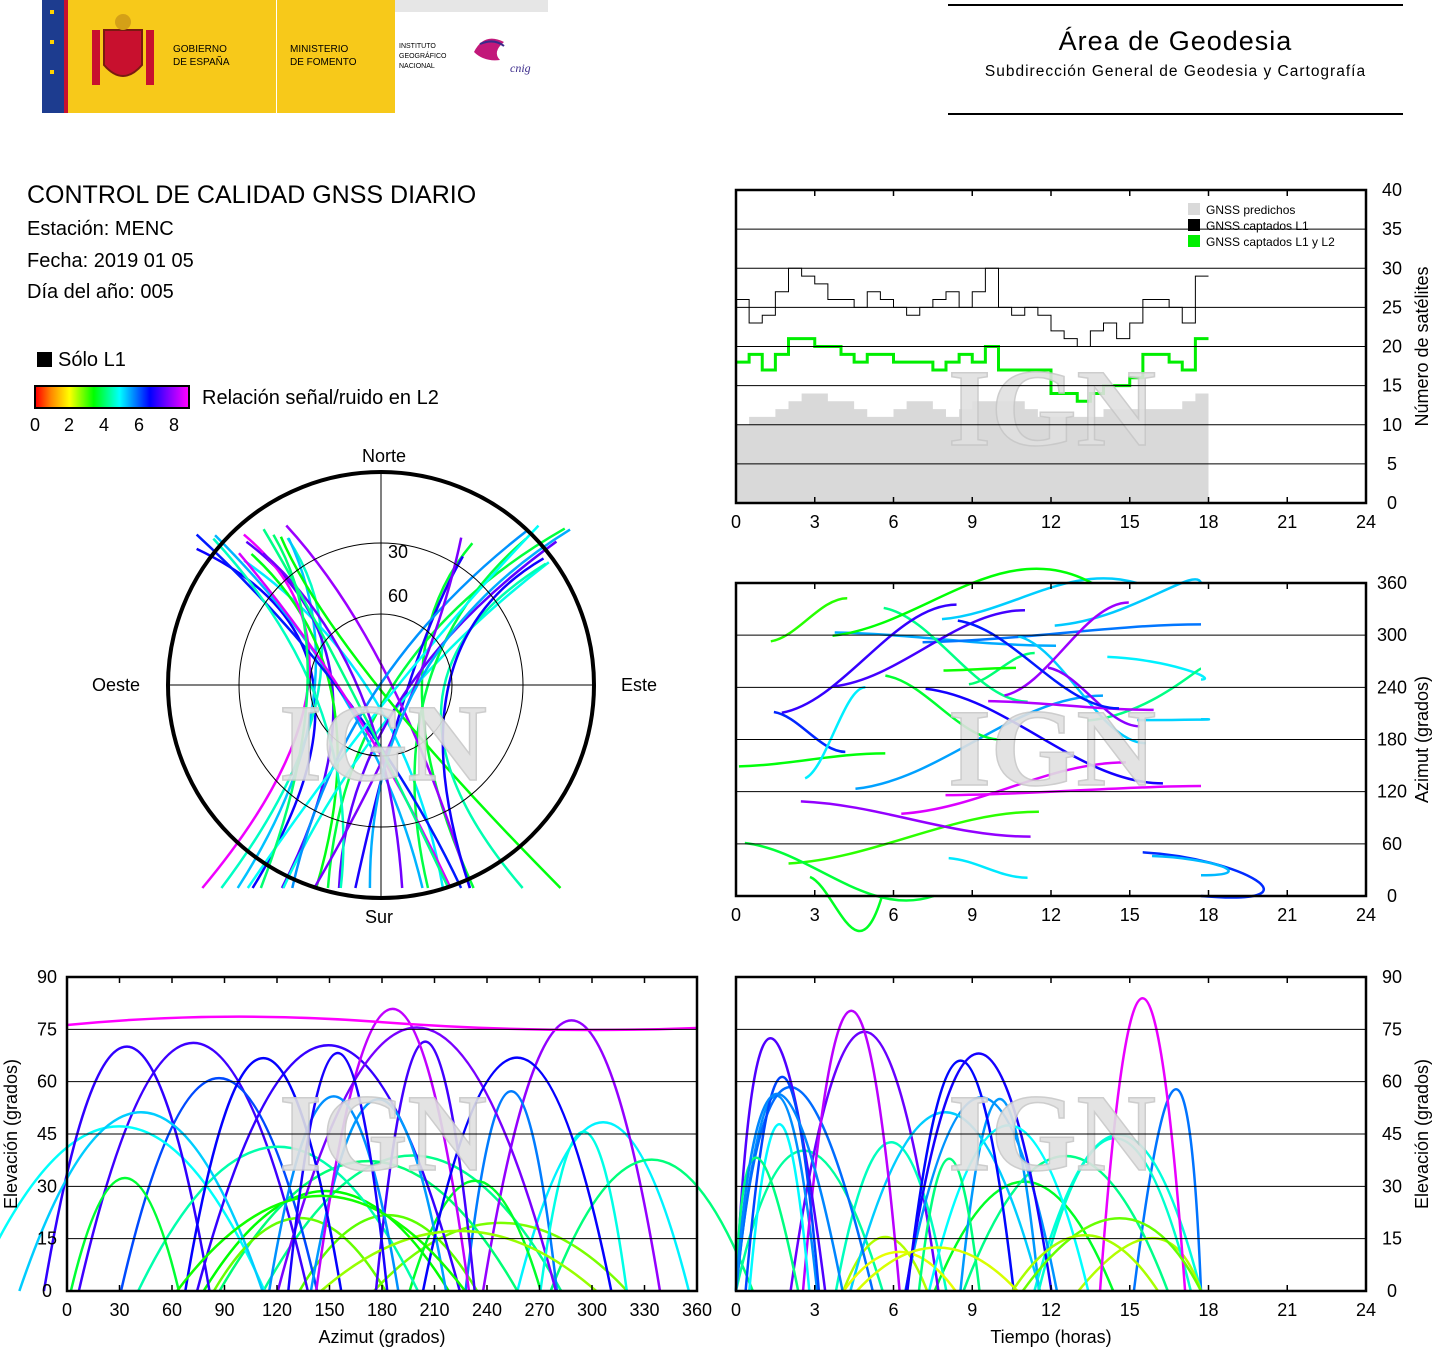 The height and width of the screenshot is (1350, 1445). I want to click on gov-line1: GOBIERNO, so click(200, 49).